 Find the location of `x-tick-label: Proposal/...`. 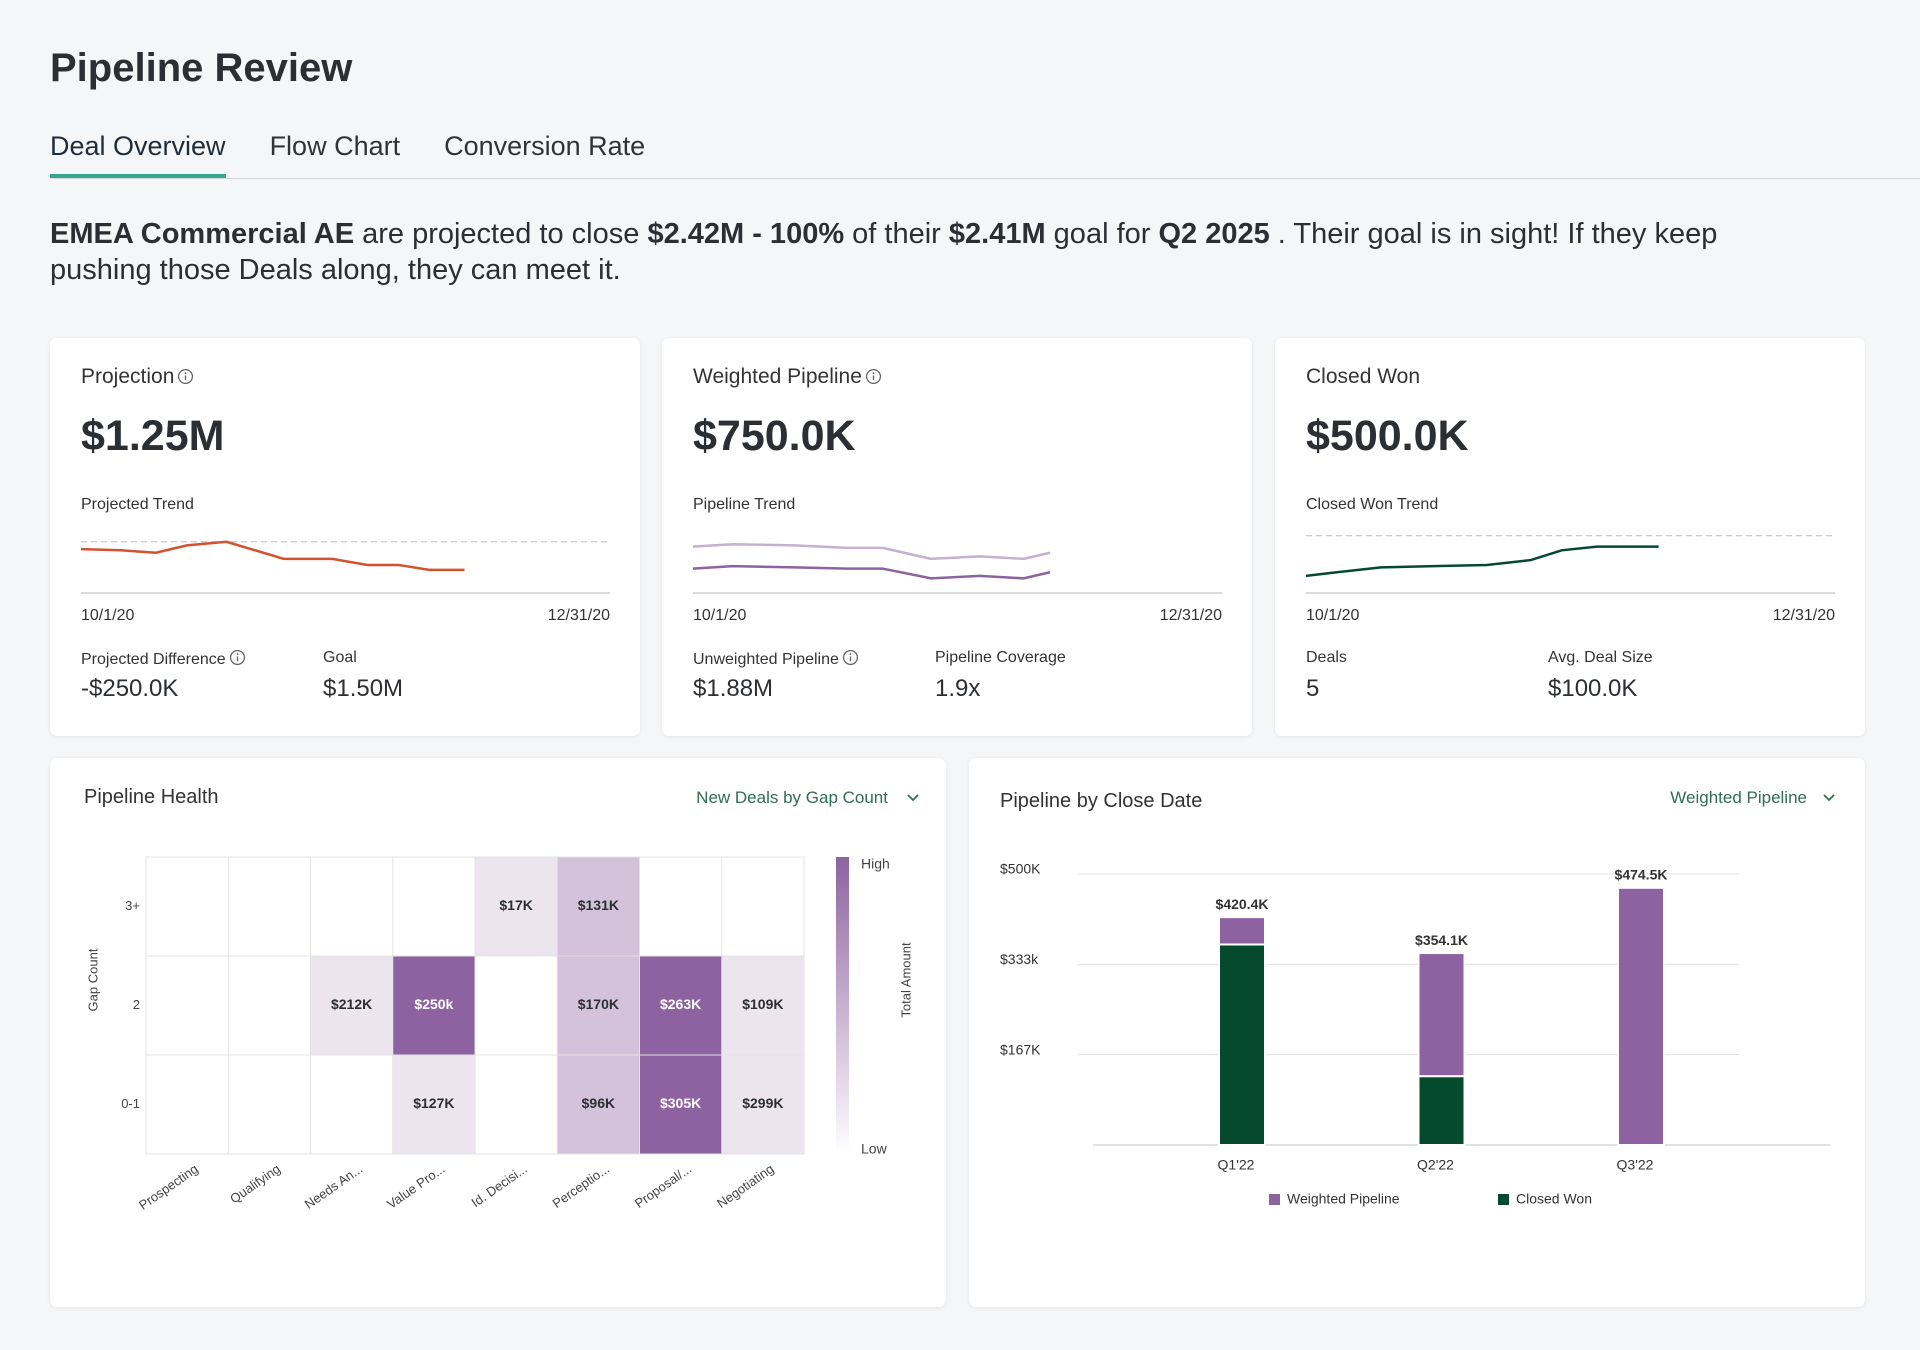

x-tick-label: Proposal/... is located at coordinates (663, 1186).